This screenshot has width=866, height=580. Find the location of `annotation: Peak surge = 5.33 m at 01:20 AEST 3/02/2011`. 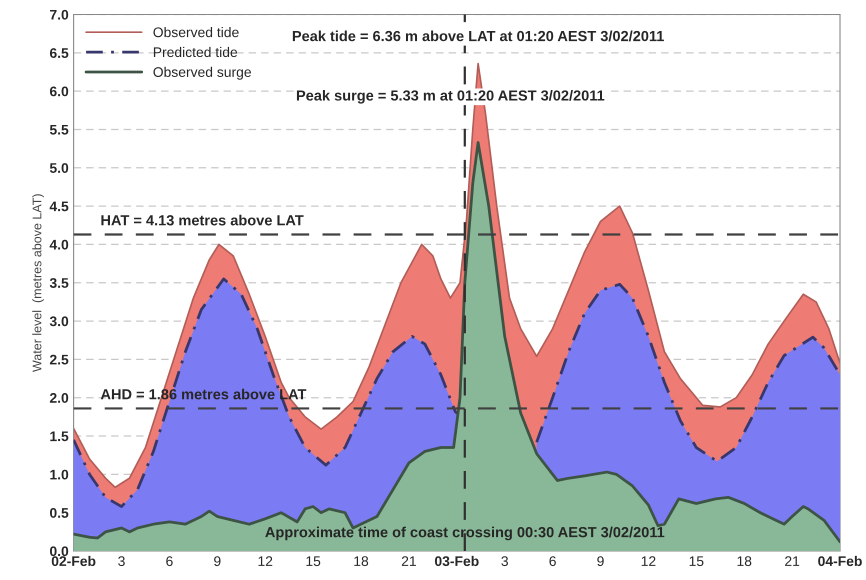

annotation: Peak surge = 5.33 m at 01:20 AEST 3/02/2011 is located at coordinates (450, 97).